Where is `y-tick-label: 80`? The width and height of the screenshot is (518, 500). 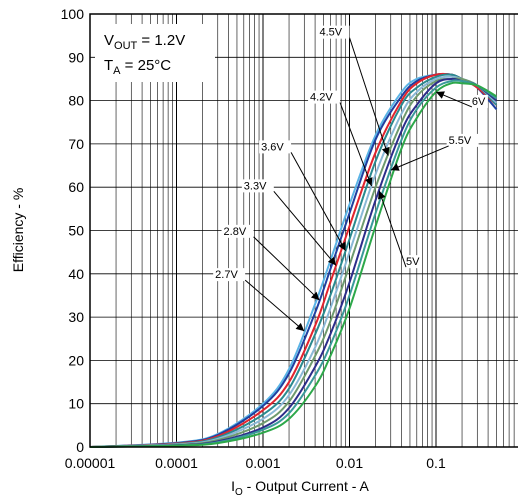
y-tick-label: 80 is located at coordinates (76, 101).